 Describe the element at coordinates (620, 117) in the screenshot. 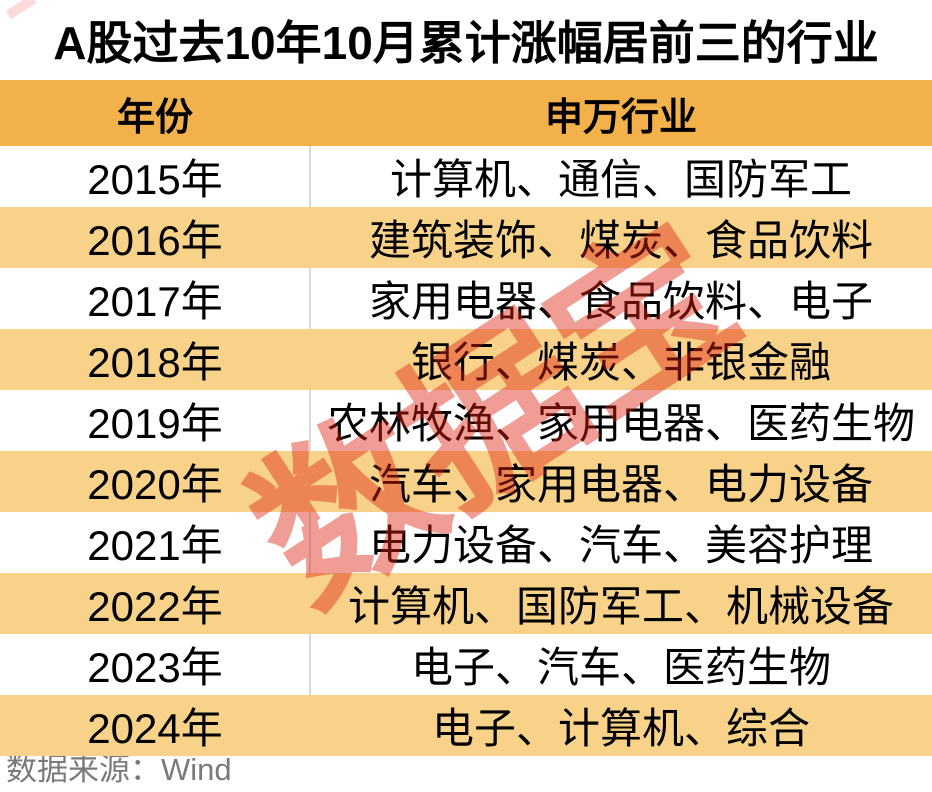

I see `header-industries: 申万行业` at that location.